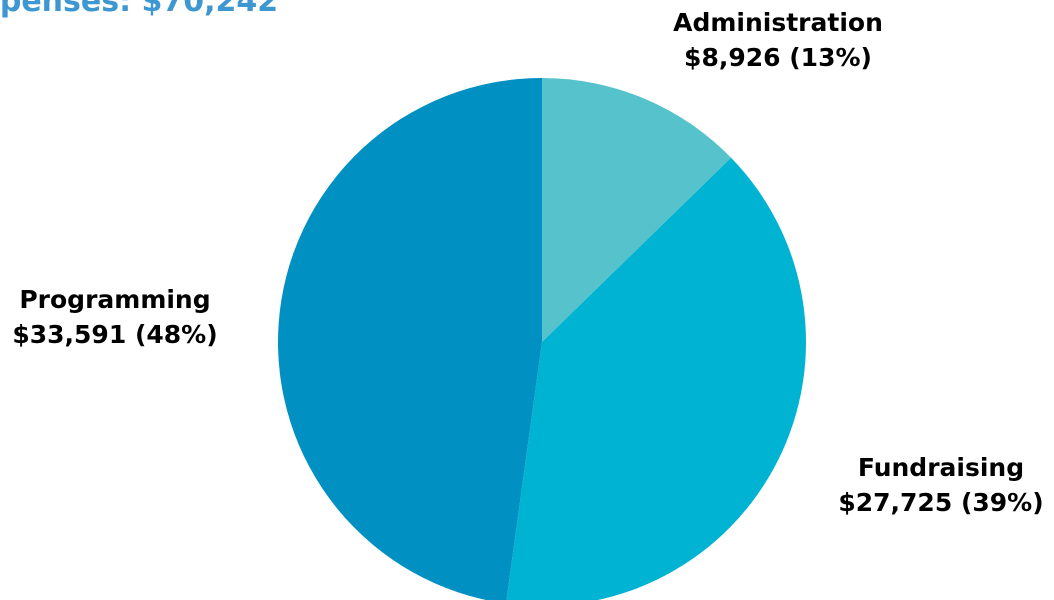 The image size is (1054, 600). What do you see at coordinates (115, 317) in the screenshot?
I see `data-label-programming: Programming $33,591 (48%)` at bounding box center [115, 317].